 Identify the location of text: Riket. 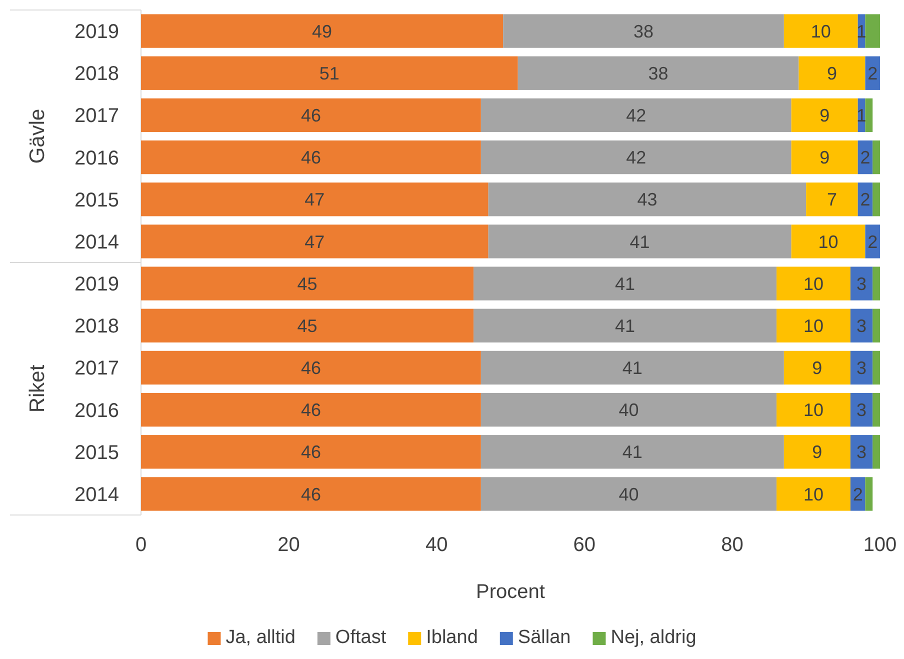
(37, 388).